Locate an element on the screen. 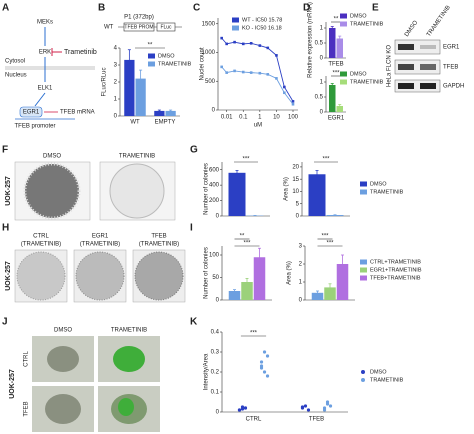 Image resolution: width=474 pixels, height=434 pixels. y-axis-label: Number of colonies is located at coordinates (207, 189).